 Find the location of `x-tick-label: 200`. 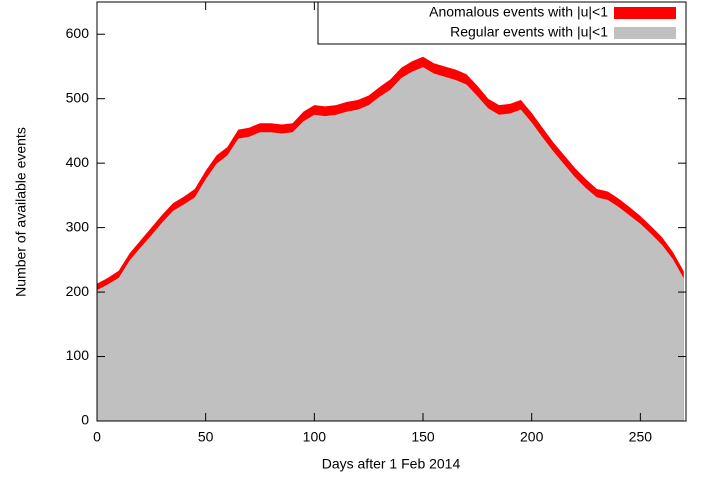

x-tick-label: 200 is located at coordinates (532, 437).